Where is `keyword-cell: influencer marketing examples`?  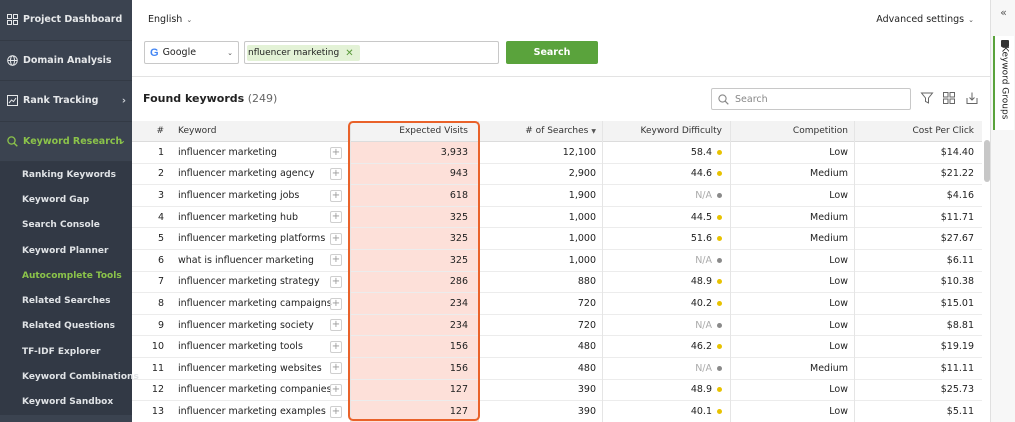
keyword-cell: influencer marketing examples is located at coordinates (252, 411).